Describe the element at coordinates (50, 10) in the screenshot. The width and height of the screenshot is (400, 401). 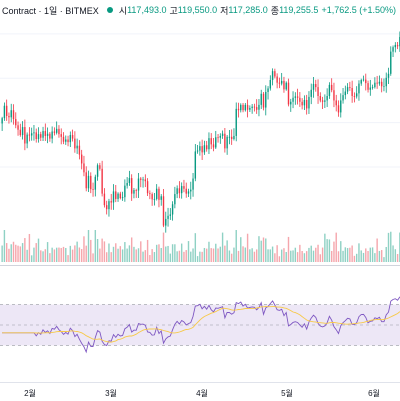
I see `symbol-title: Contract · 1일 · BITMEX` at that location.